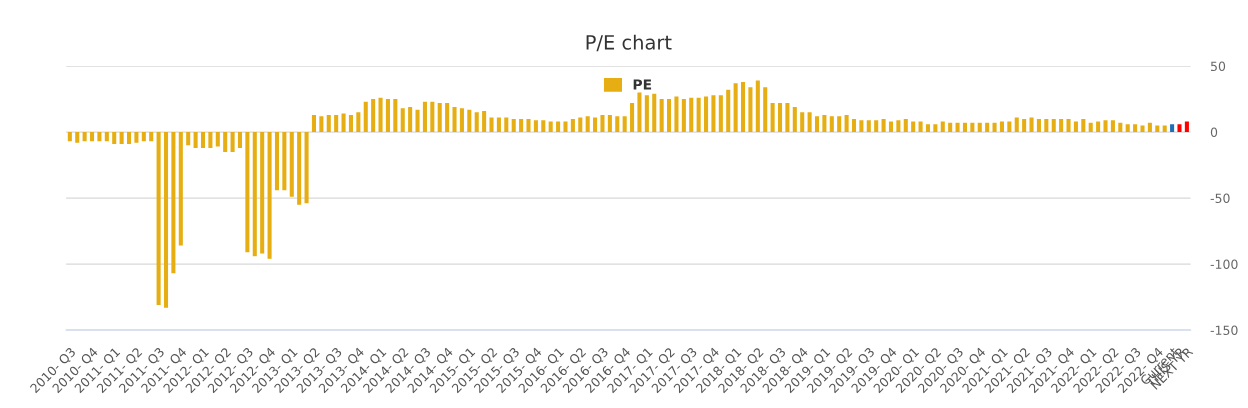 The height and width of the screenshot is (408, 1248). Describe the element at coordinates (629, 43) in the screenshot. I see `chart-title: P/E chart` at that location.